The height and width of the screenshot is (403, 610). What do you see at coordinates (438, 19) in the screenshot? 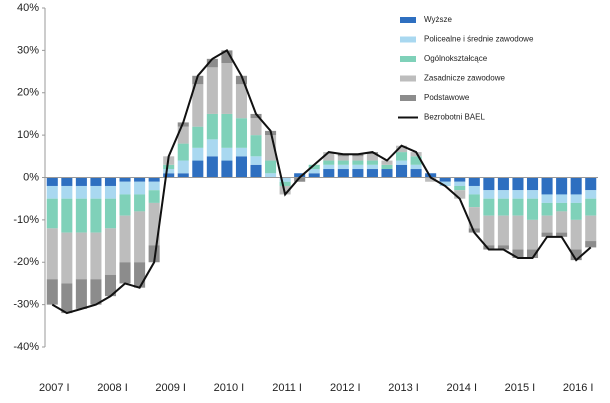
I see `legend-label: Wyższe` at bounding box center [438, 19].